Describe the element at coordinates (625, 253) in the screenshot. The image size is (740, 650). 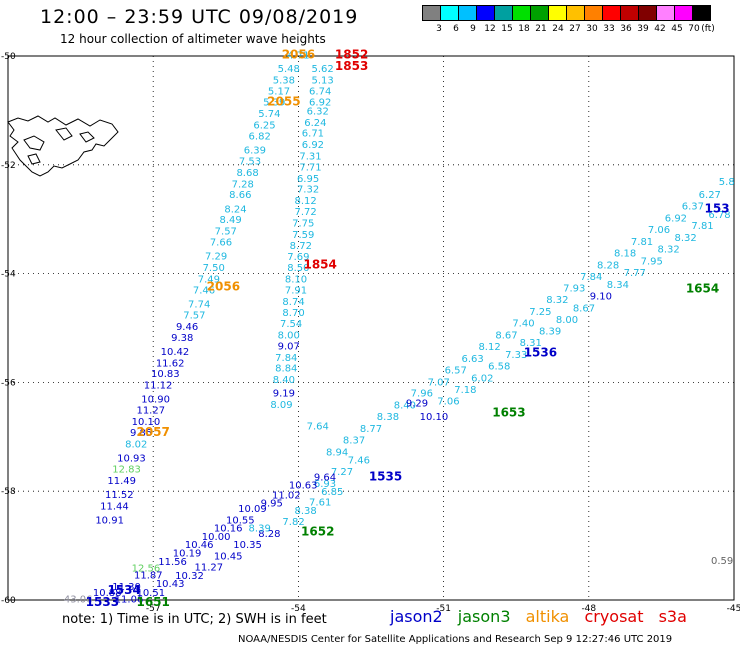
I see `wave-height-value: 8.18` at that location.